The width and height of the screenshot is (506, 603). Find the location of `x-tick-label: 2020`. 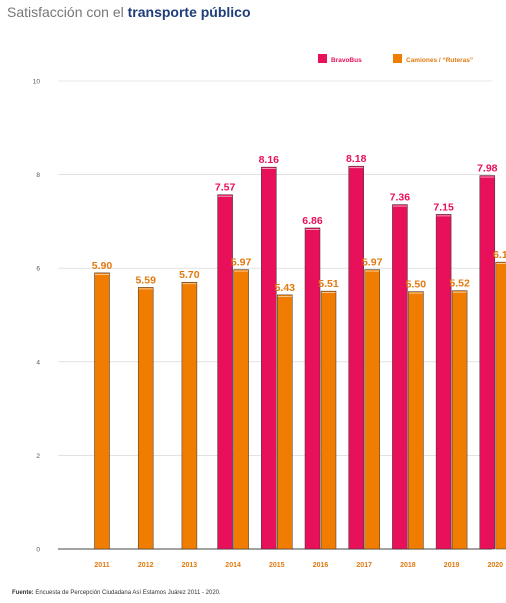

x-tick-label: 2020 is located at coordinates (496, 565).